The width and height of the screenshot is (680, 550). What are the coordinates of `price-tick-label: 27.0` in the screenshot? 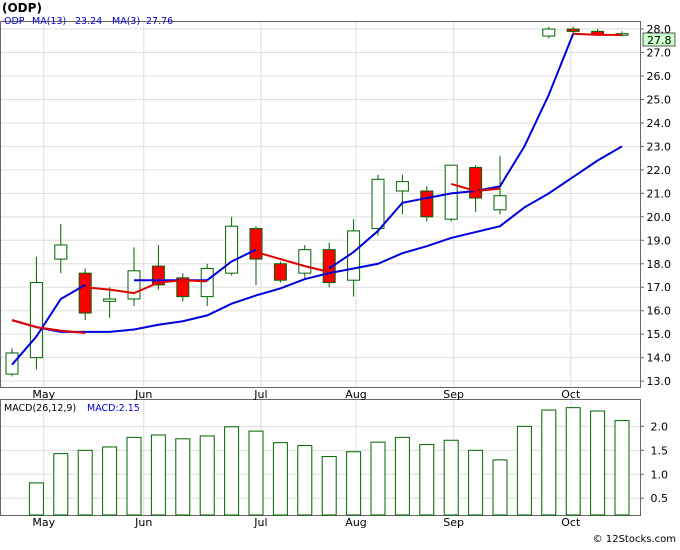 It's located at (659, 53).